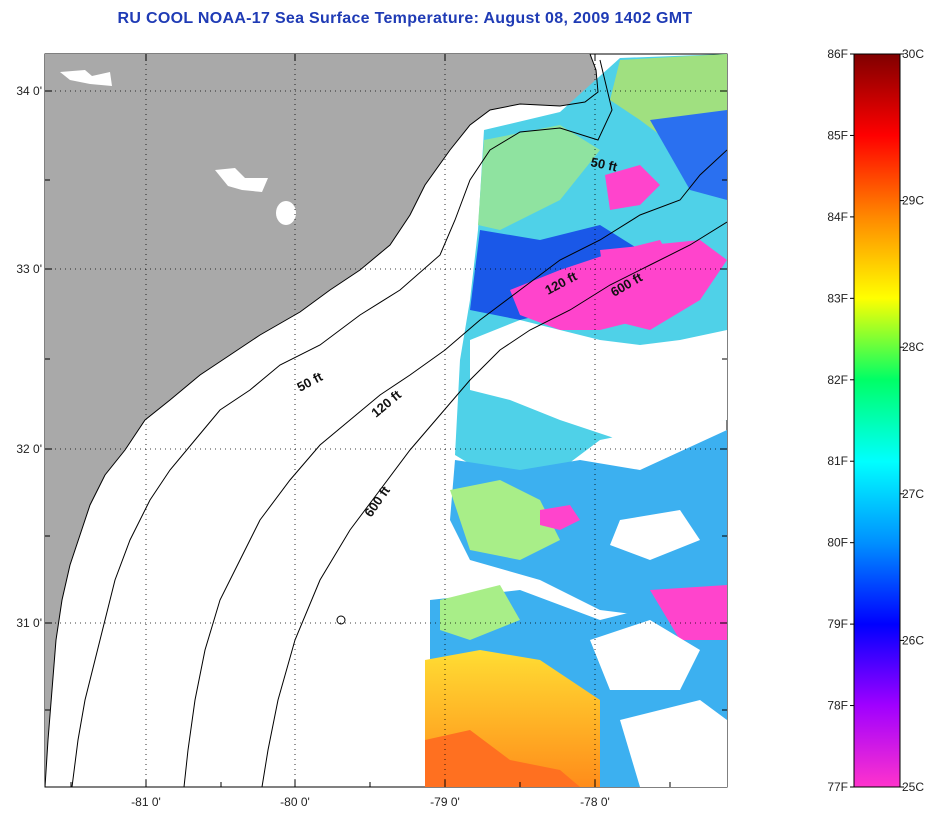 This screenshot has height=817, width=936. I want to click on celsius-label: 25C, so click(913, 787).